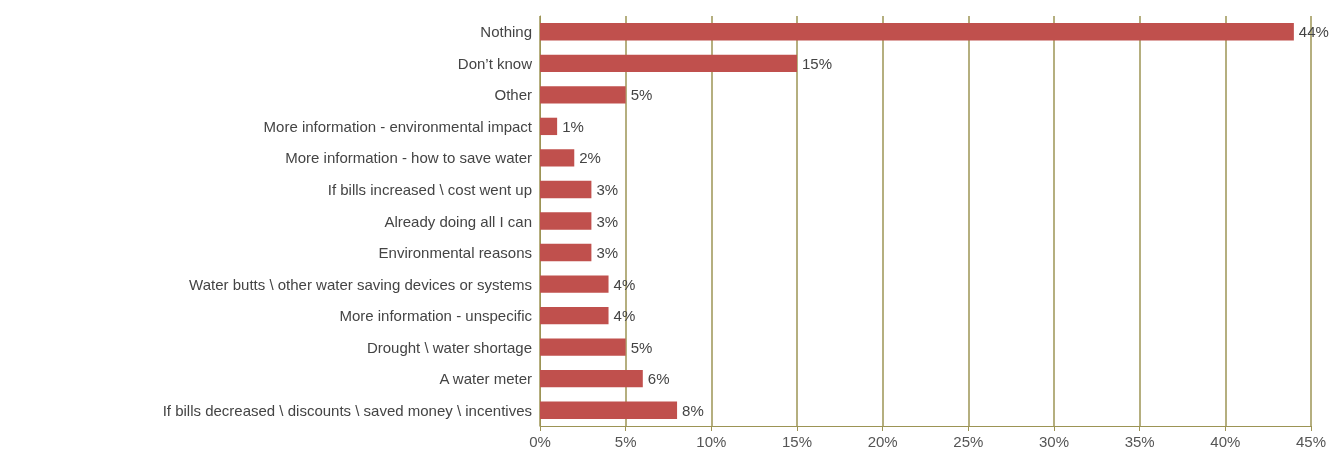  What do you see at coordinates (590, 158) in the screenshot?
I see `data-label: 2%` at bounding box center [590, 158].